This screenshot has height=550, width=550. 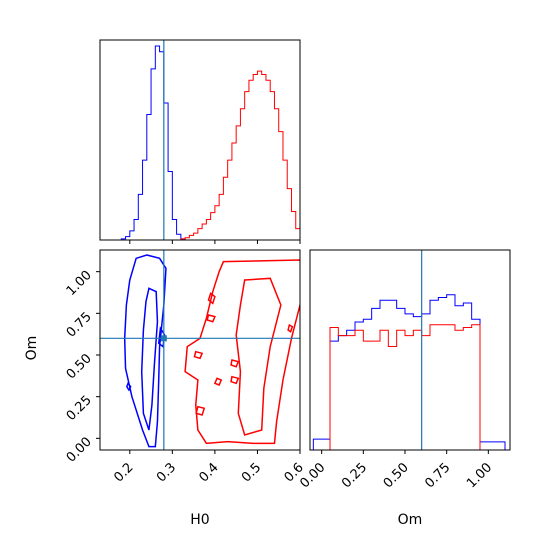 What do you see at coordinates (128, 386) in the screenshot?
I see `blue-contour-spot` at bounding box center [128, 386].